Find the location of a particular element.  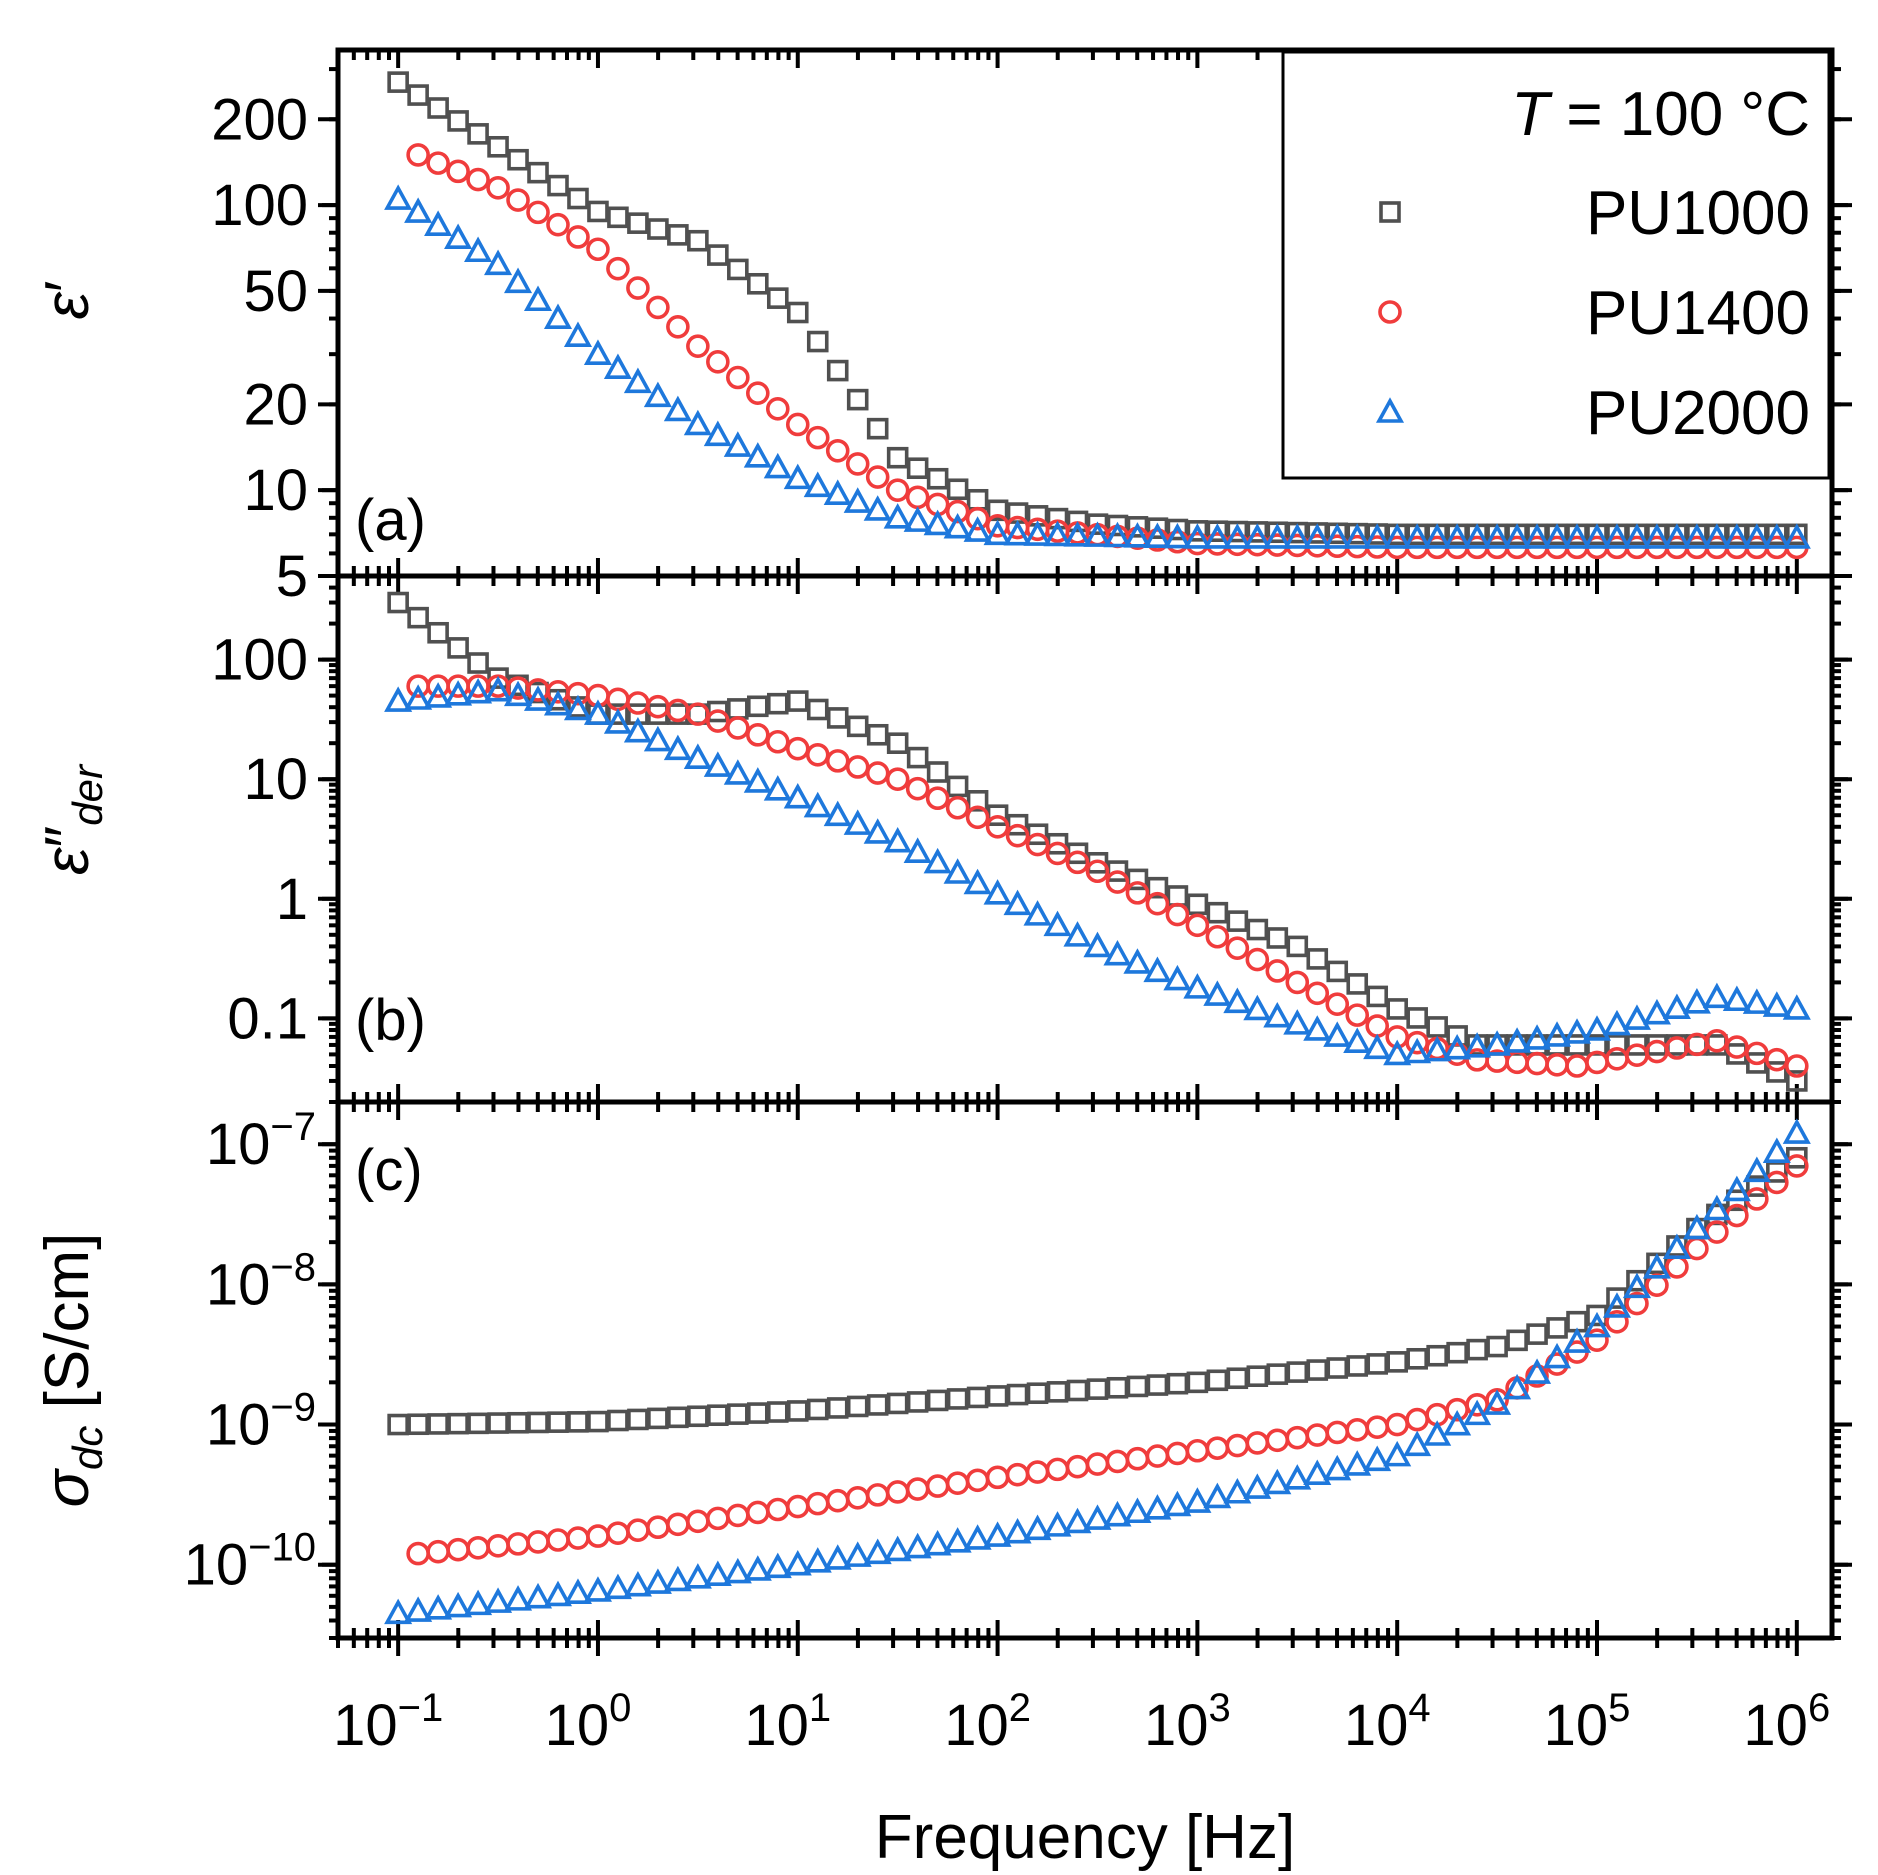

xlabel: Frequency [Hz] is located at coordinates (1085, 1837).